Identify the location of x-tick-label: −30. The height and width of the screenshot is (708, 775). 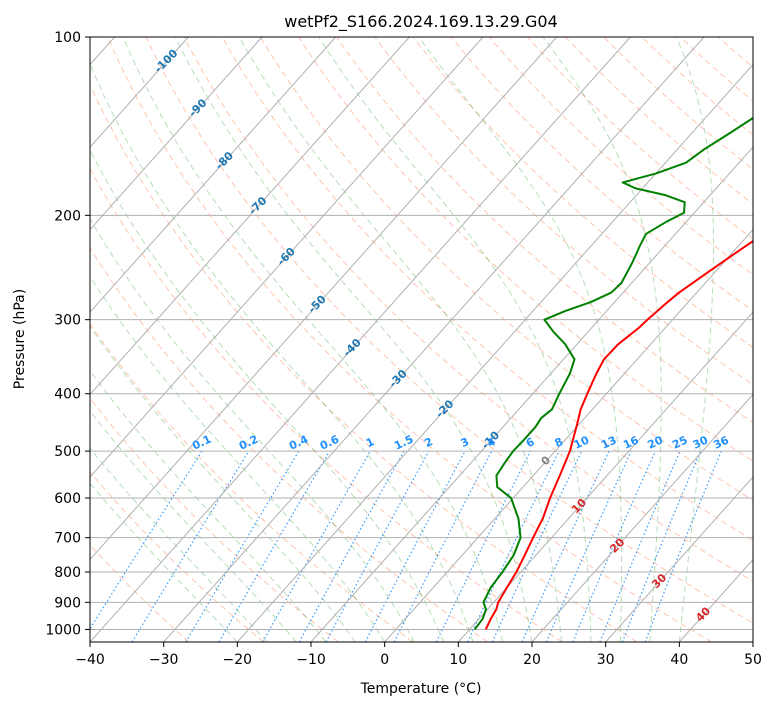
(164, 660).